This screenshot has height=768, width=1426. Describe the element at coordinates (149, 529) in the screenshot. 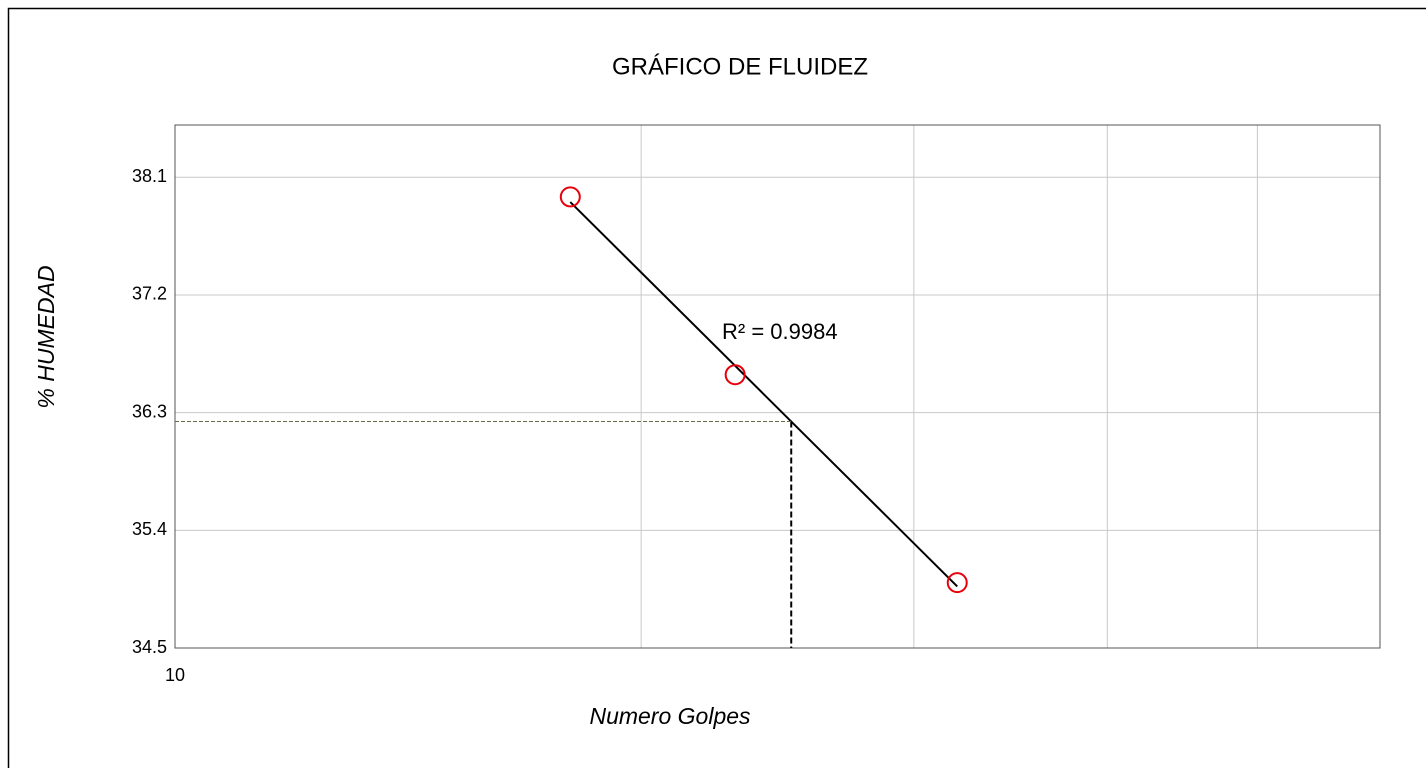

I see `y-tick-label: 35.4` at that location.